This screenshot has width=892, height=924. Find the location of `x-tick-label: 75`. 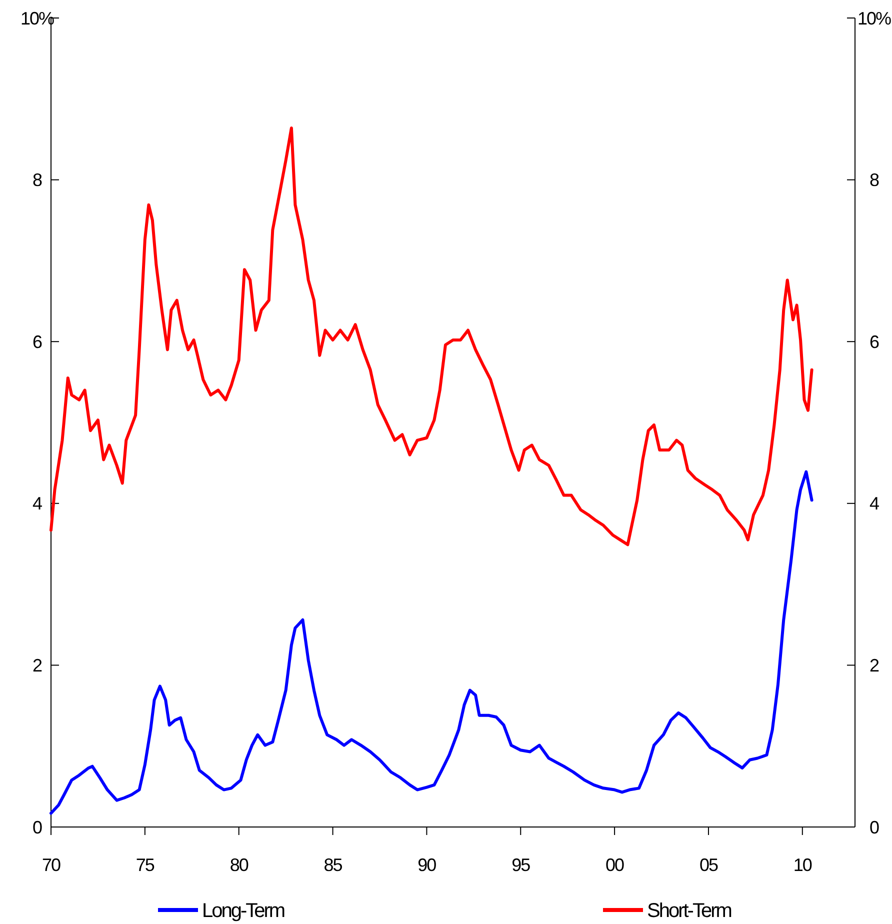

x-tick-label: 75 is located at coordinates (145, 865).